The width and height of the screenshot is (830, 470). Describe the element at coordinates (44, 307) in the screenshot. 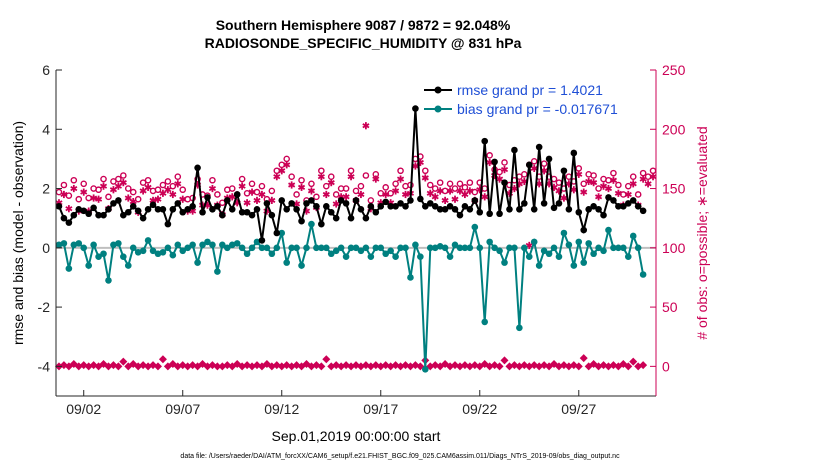

I see `y-left-tick-label: -2` at that location.